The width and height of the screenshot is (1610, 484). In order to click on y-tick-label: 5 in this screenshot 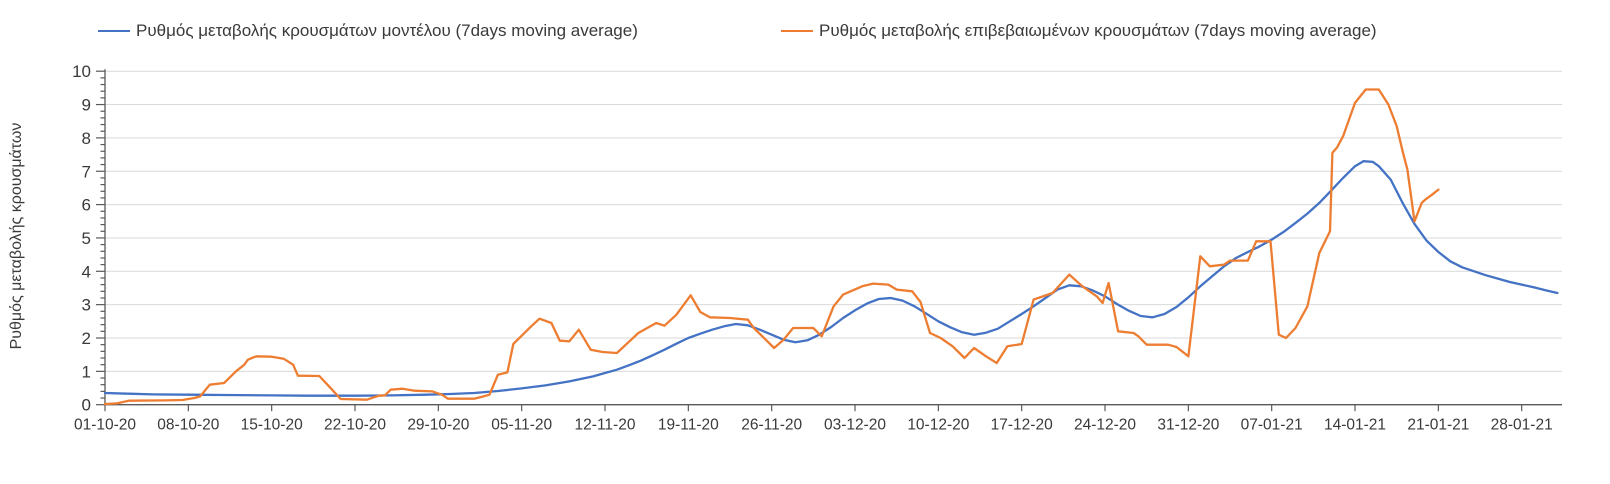, I will do `click(86, 238)`.